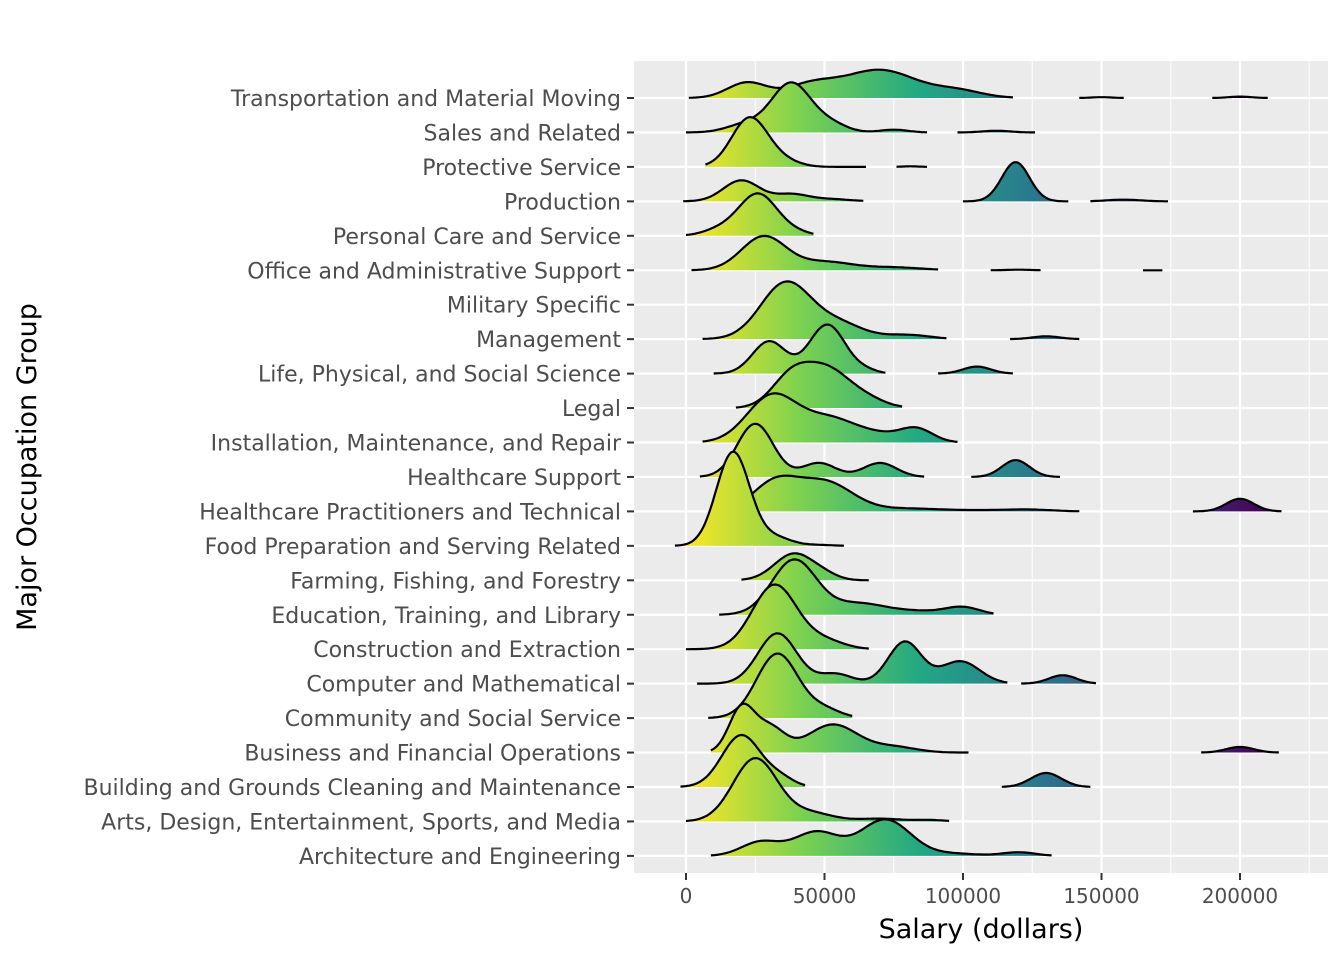 This screenshot has height=960, width=1344. Describe the element at coordinates (522, 133) in the screenshot. I see `y-tick-label: Sales and Related` at that location.